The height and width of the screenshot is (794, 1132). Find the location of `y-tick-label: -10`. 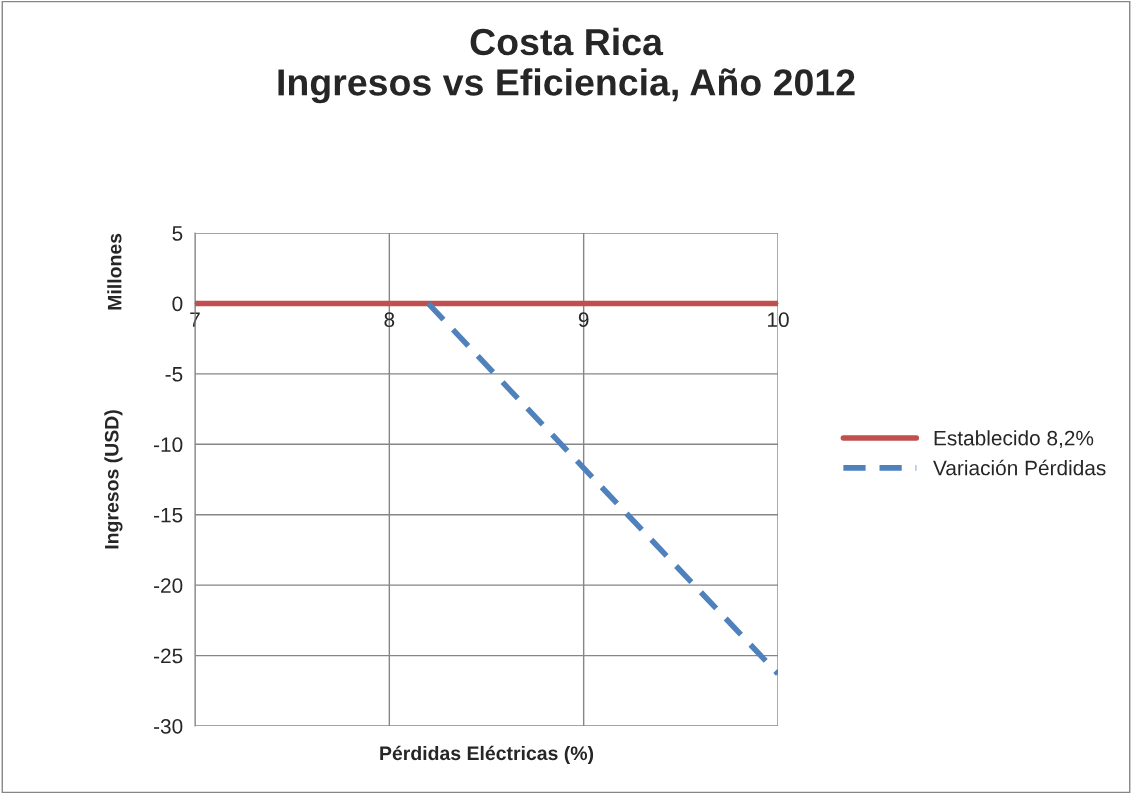

y-tick-label: -10 is located at coordinates (168, 445).